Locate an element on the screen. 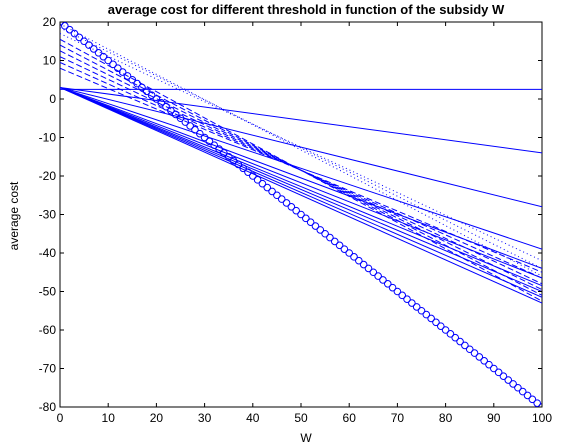 The height and width of the screenshot is (448, 567). x-tick-label: 20 is located at coordinates (157, 418).